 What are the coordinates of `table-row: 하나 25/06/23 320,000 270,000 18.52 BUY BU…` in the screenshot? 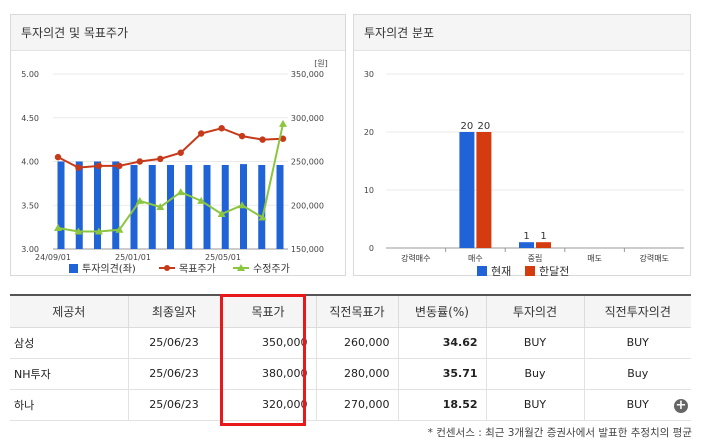 It's located at (350, 404).